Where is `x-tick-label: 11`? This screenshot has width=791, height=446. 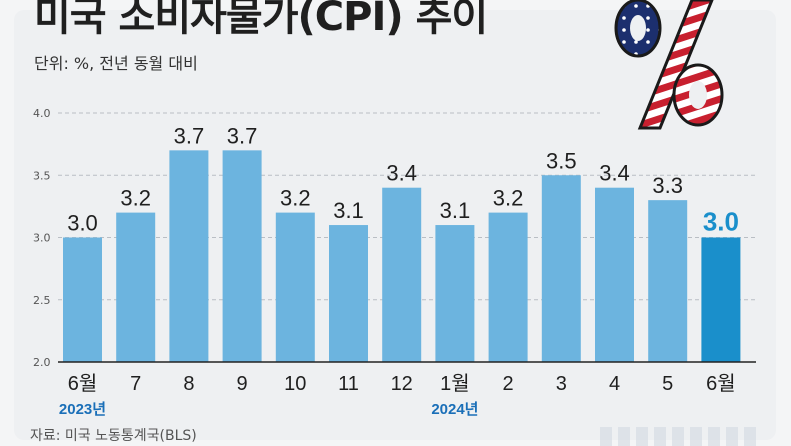 x-tick-label: 11 is located at coordinates (348, 384).